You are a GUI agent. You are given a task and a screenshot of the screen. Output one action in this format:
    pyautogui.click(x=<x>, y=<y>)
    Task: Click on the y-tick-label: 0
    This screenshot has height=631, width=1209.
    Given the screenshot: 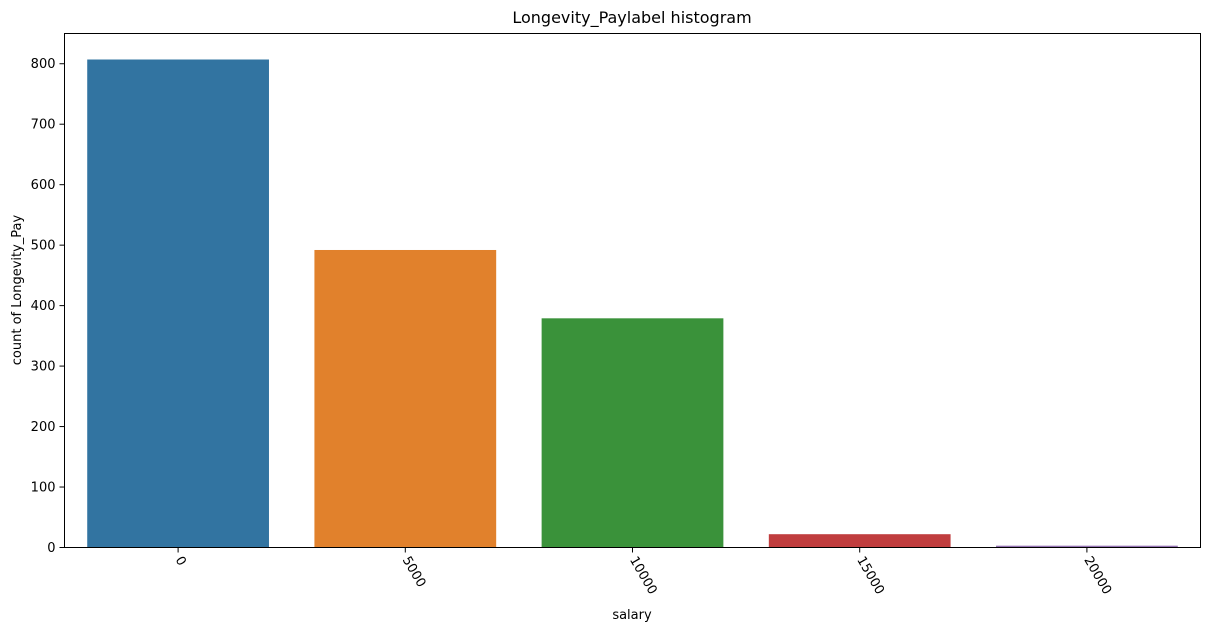 What is the action you would take?
    pyautogui.click(x=51, y=548)
    